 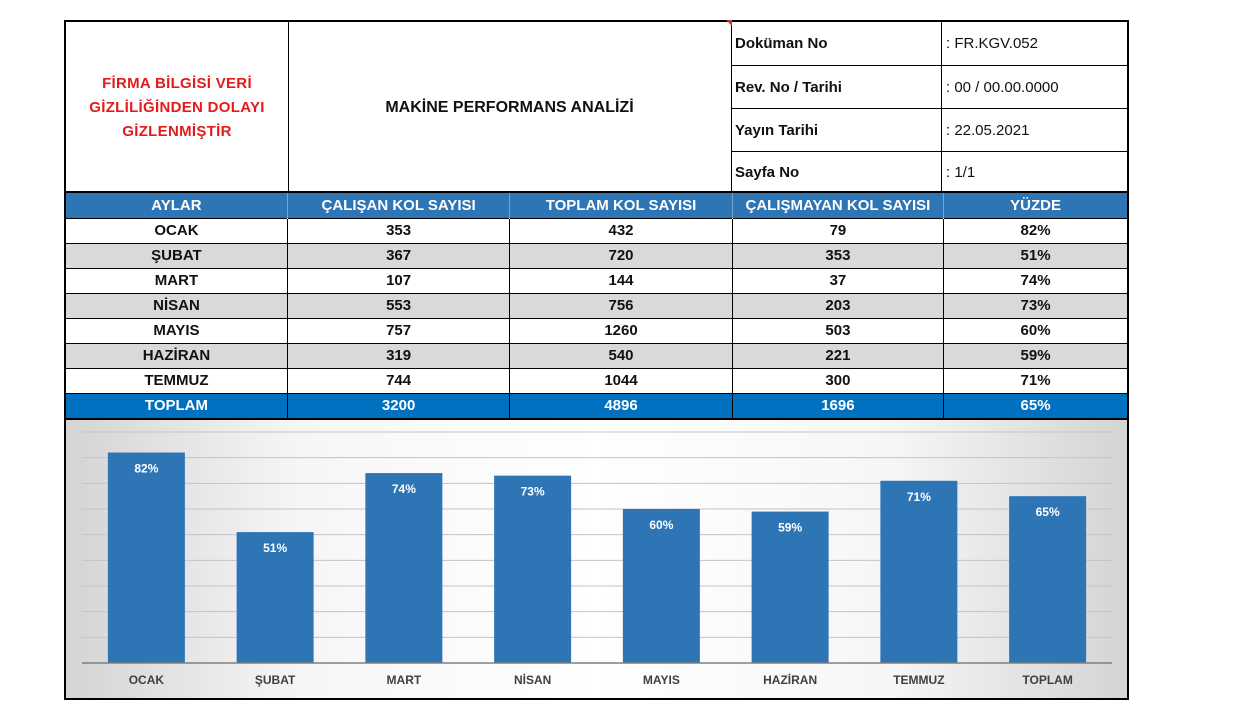 What do you see at coordinates (1035, 330) in the screenshot?
I see `percent-cell: 60%` at bounding box center [1035, 330].